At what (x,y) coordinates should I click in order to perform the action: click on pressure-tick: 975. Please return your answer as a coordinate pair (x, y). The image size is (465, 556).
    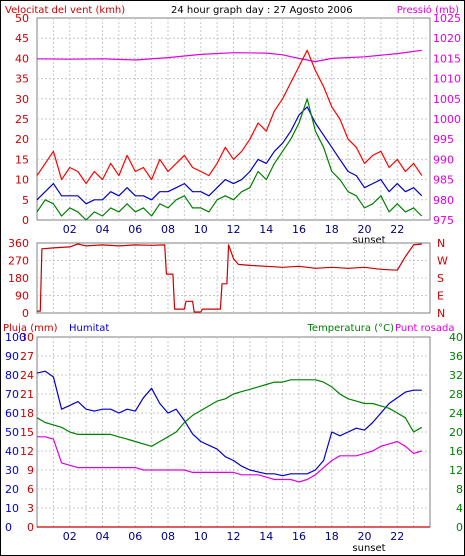
    Looking at the image, I should click on (443, 220).